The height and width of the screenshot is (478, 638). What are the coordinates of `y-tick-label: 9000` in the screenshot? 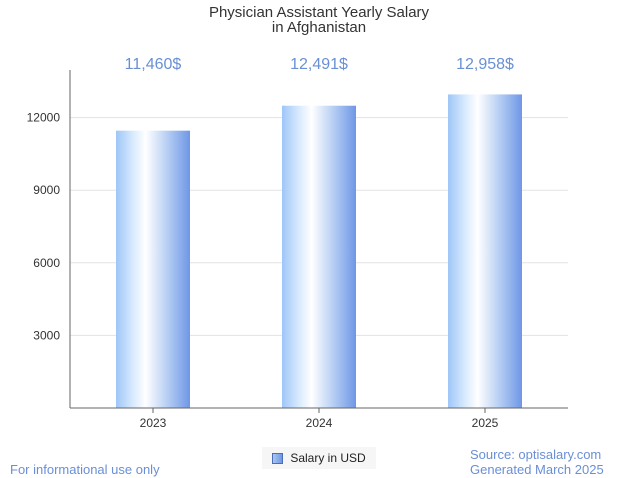 It's located at (46, 190).